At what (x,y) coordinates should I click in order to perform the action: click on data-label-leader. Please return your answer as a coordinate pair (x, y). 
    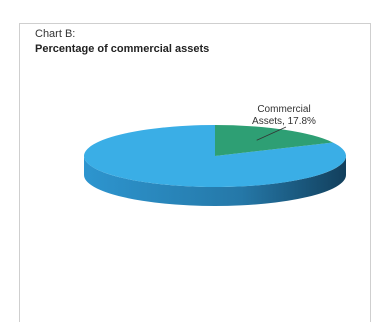
    Looking at the image, I should click on (271, 133).